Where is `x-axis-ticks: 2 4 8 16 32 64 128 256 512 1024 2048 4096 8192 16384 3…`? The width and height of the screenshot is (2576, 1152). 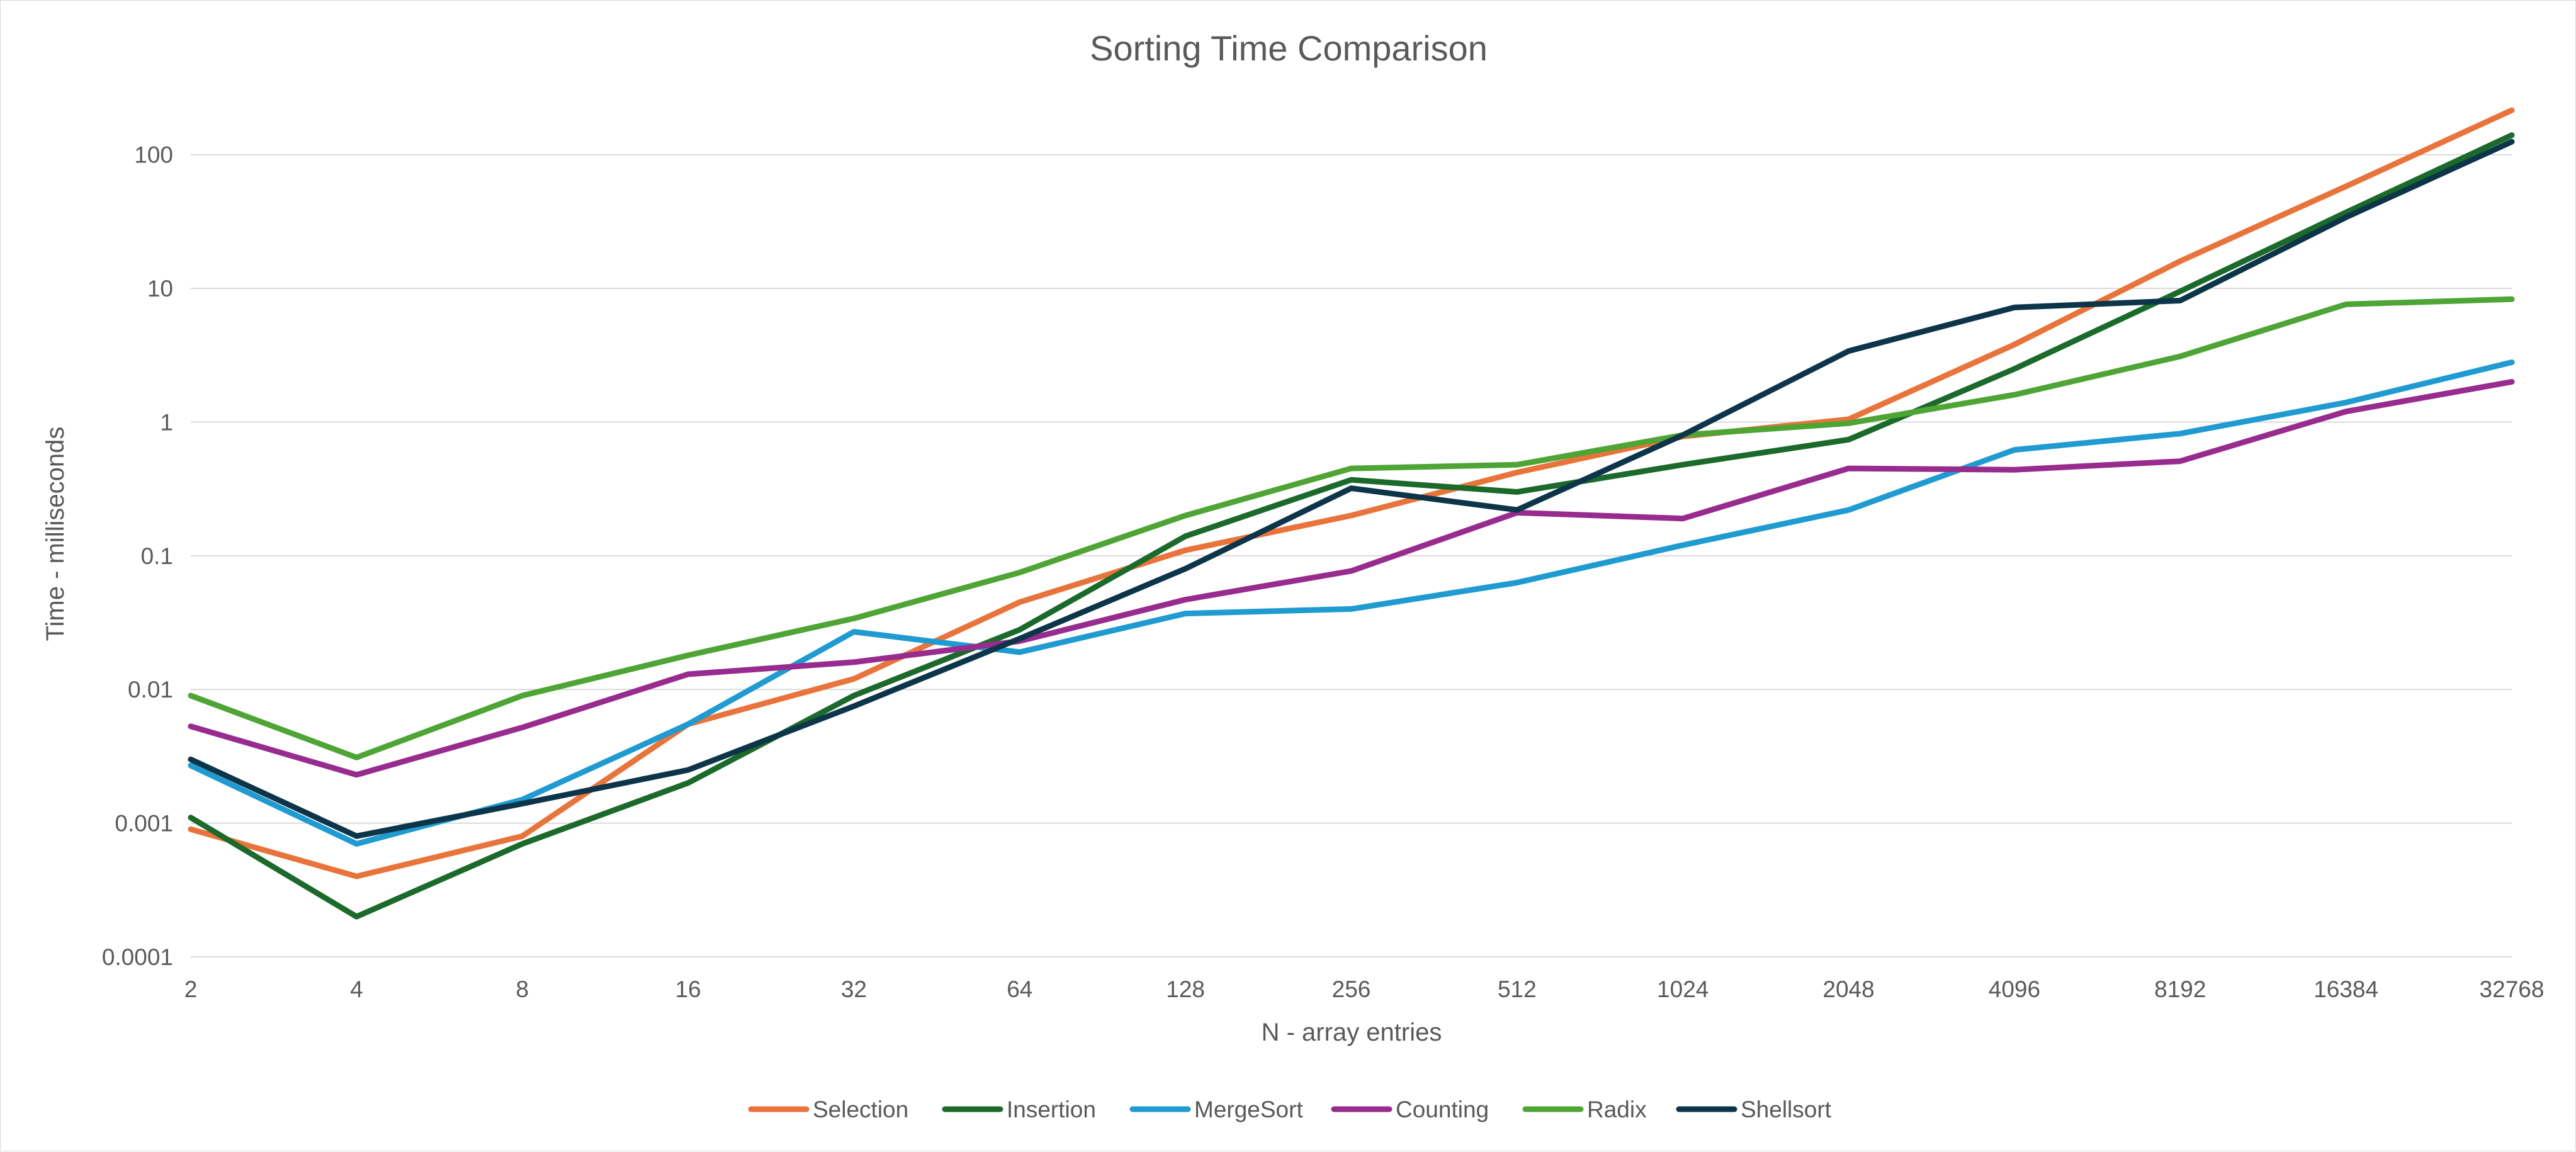
x-axis-ticks: 2 4 8 16 32 64 128 256 512 1024 2048 4096 8192 16384 3… is located at coordinates (1364, 989).